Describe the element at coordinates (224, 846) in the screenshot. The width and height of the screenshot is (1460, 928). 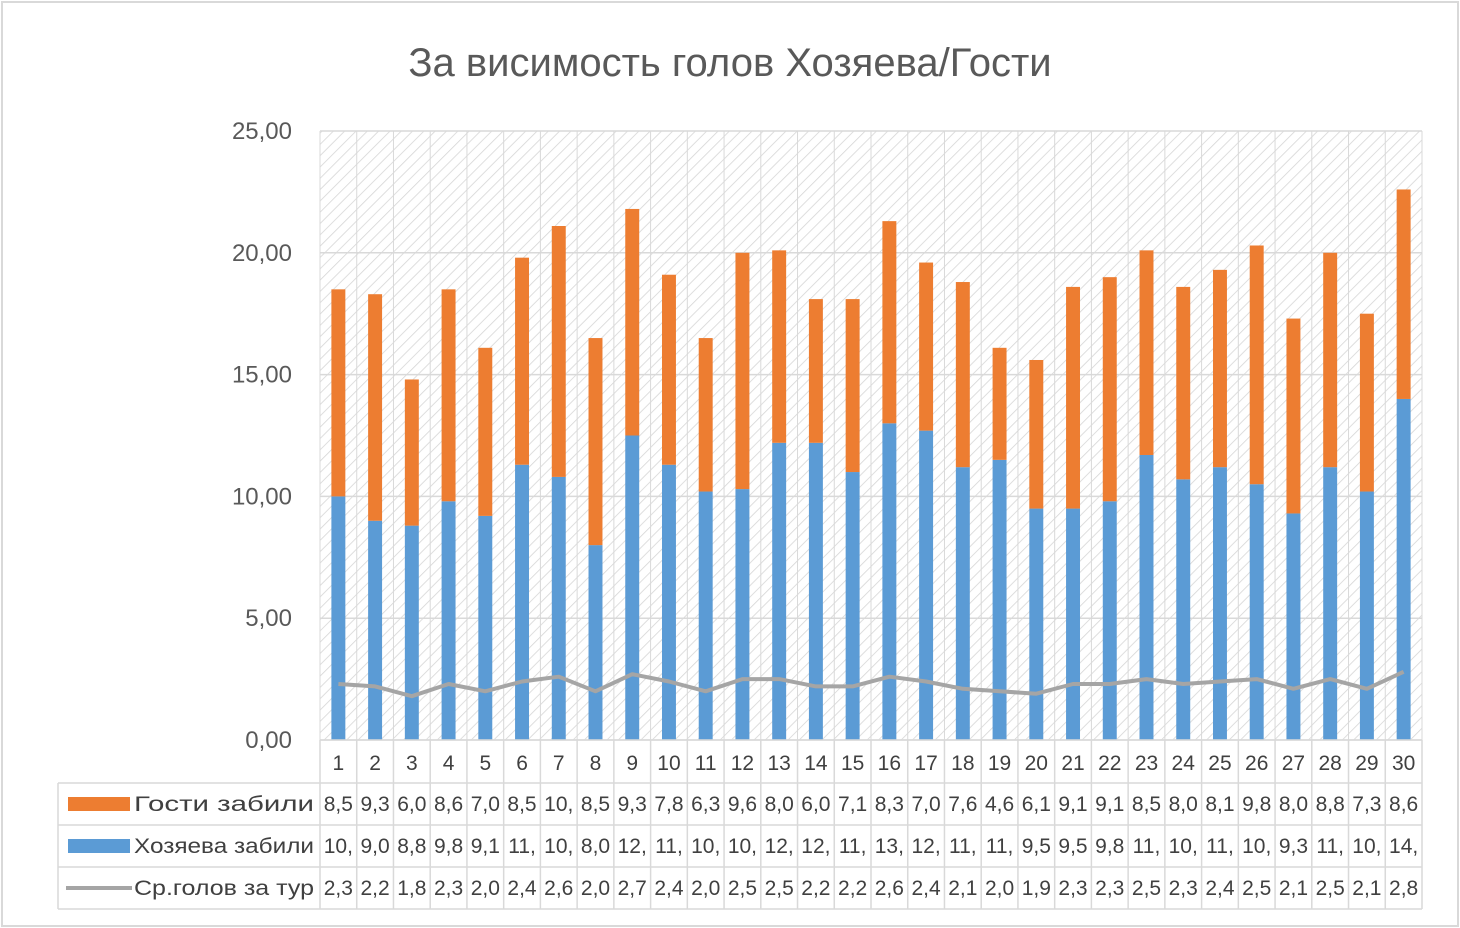
I see `legend-label: Хозяева забили` at that location.